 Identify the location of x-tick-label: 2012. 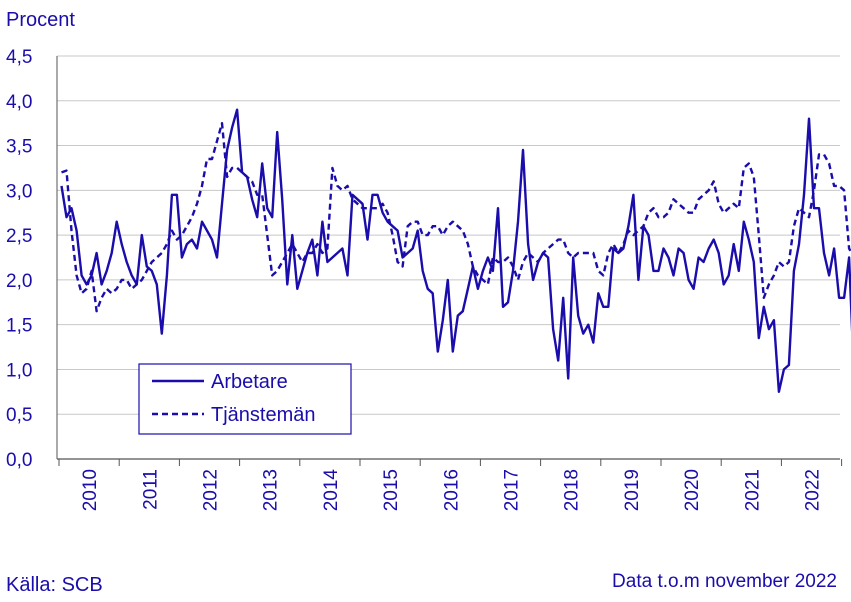
(211, 490).